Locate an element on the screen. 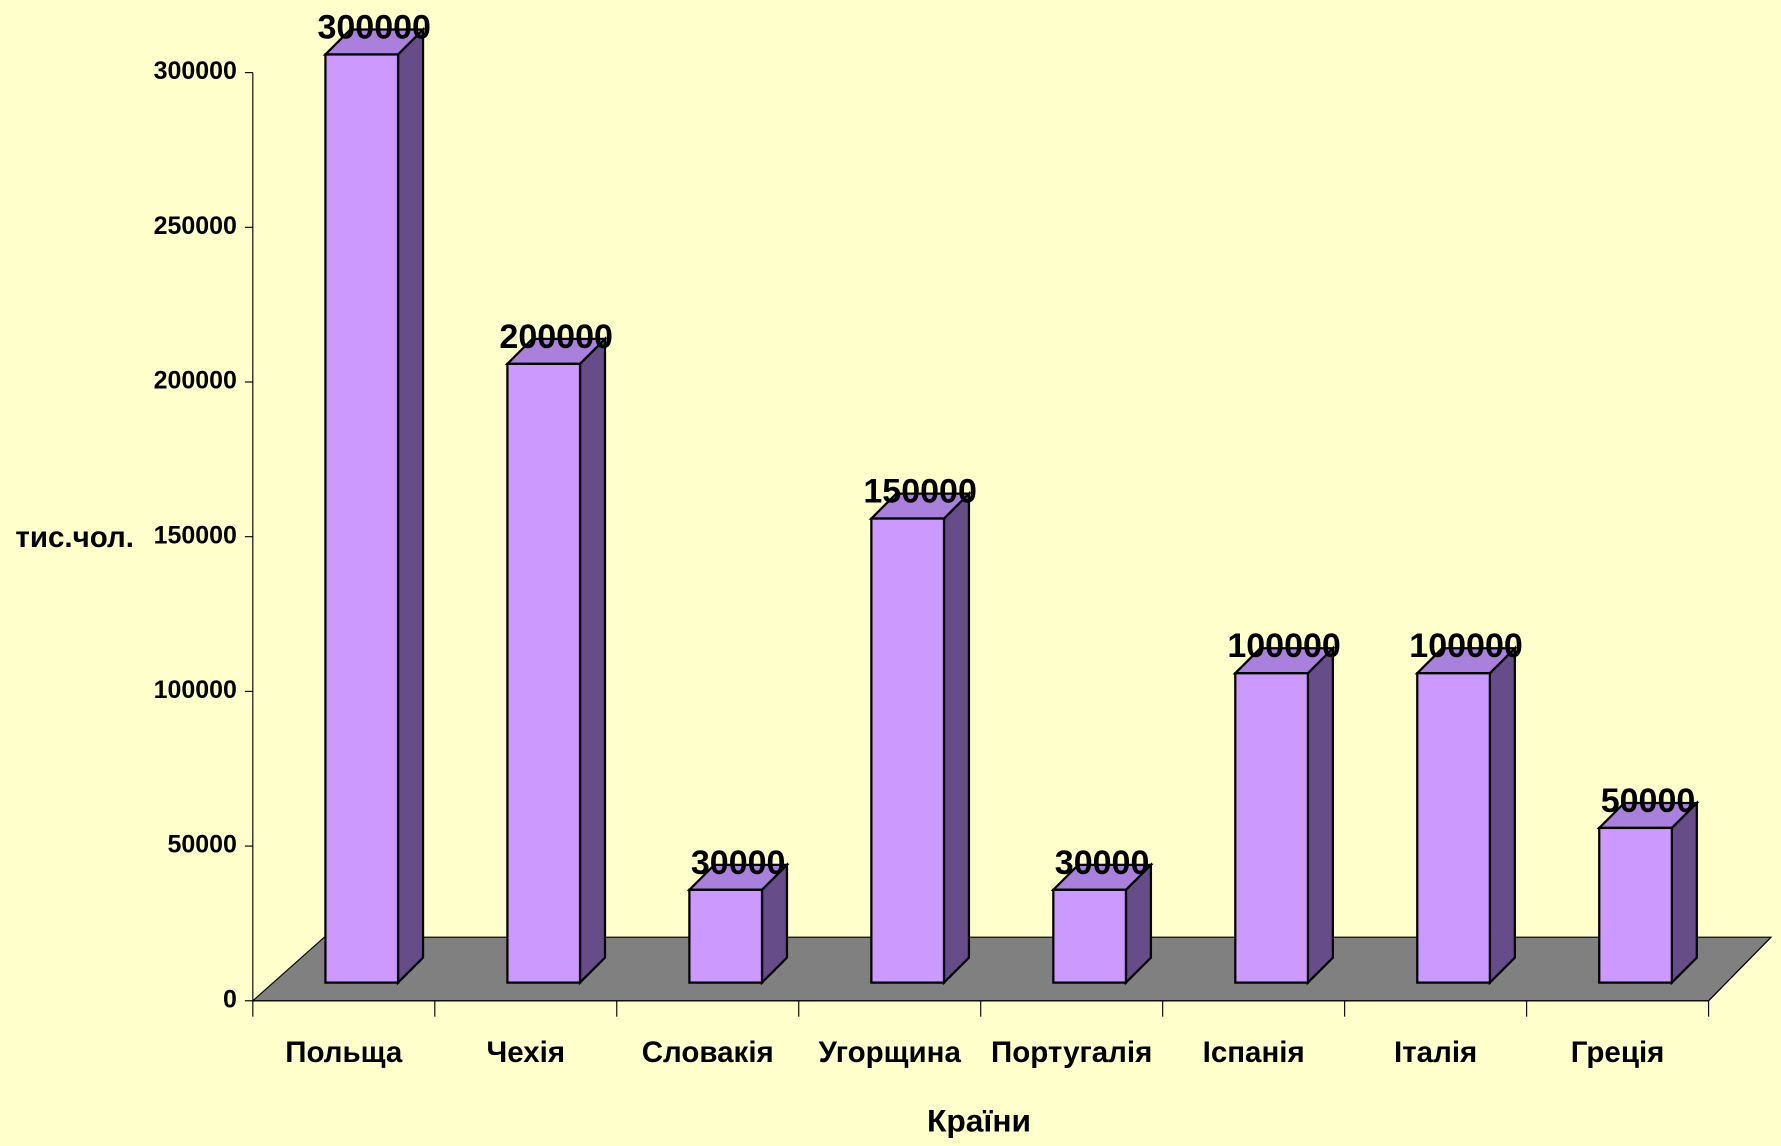 This screenshot has height=1146, width=1781. x-tick-label: Угорщина is located at coordinates (890, 1052).